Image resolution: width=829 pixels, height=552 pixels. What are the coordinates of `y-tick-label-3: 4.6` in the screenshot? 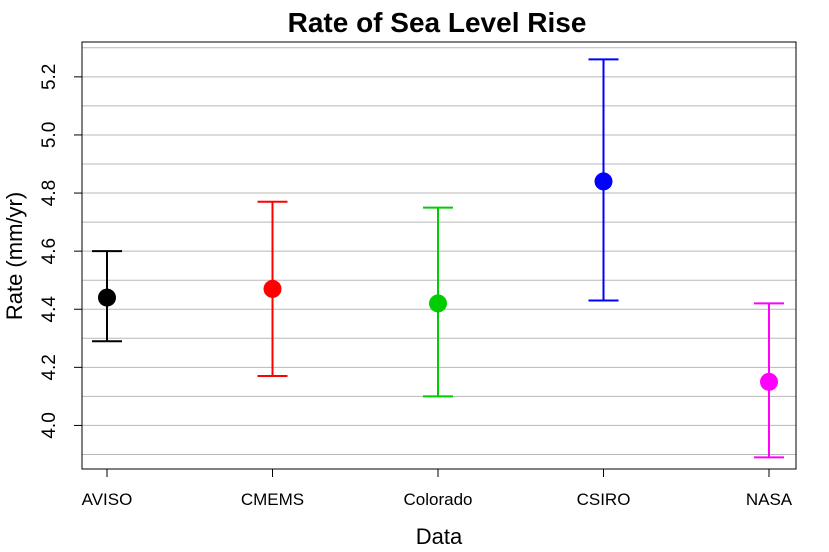 It's located at (49, 251).